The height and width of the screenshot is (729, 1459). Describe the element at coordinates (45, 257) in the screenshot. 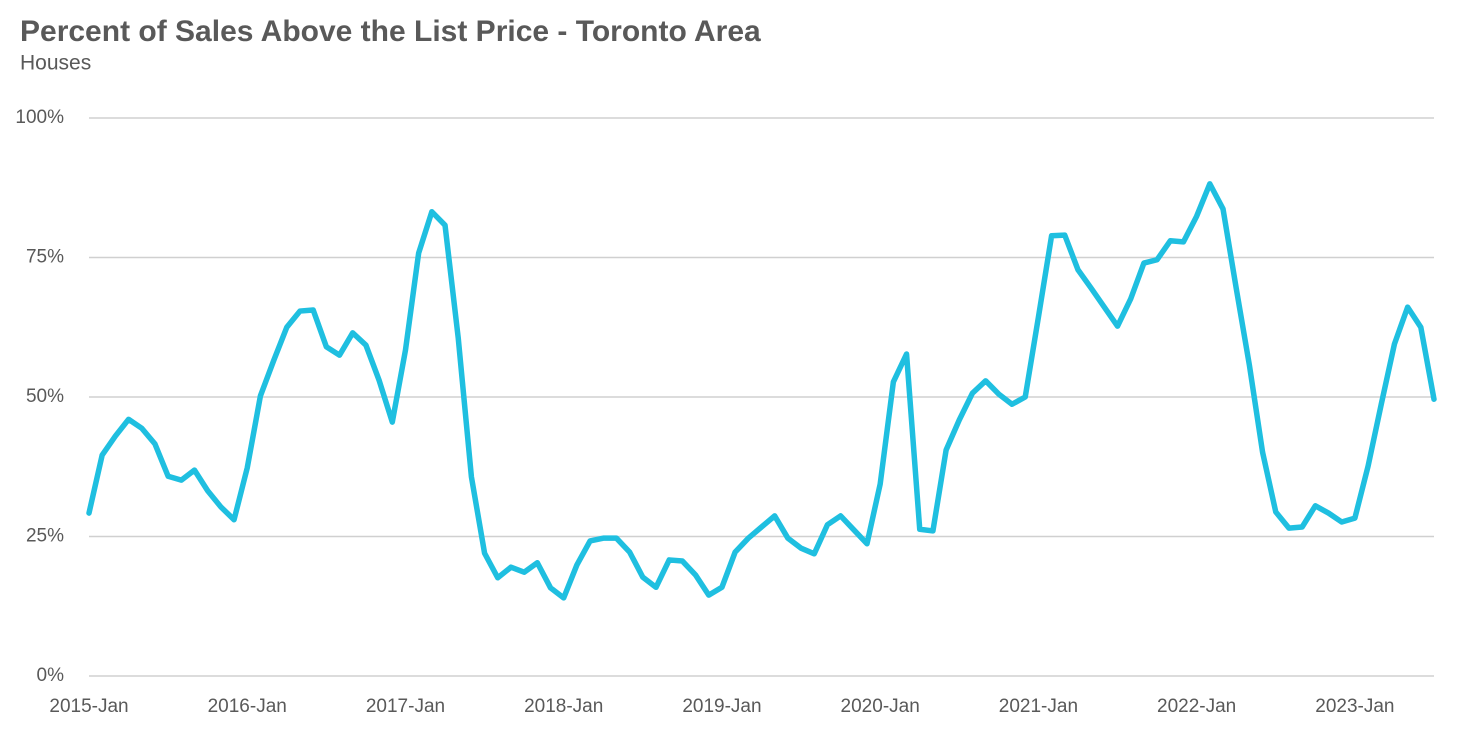

I see `y-tick-label: 75%` at that location.